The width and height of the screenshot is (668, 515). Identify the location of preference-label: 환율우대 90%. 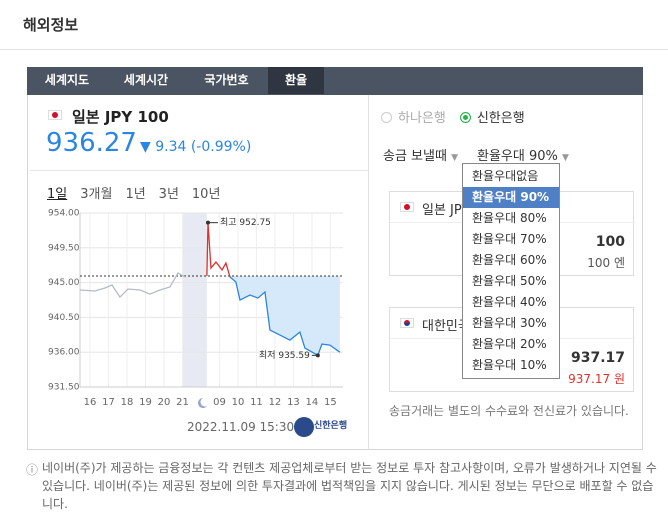
(517, 156).